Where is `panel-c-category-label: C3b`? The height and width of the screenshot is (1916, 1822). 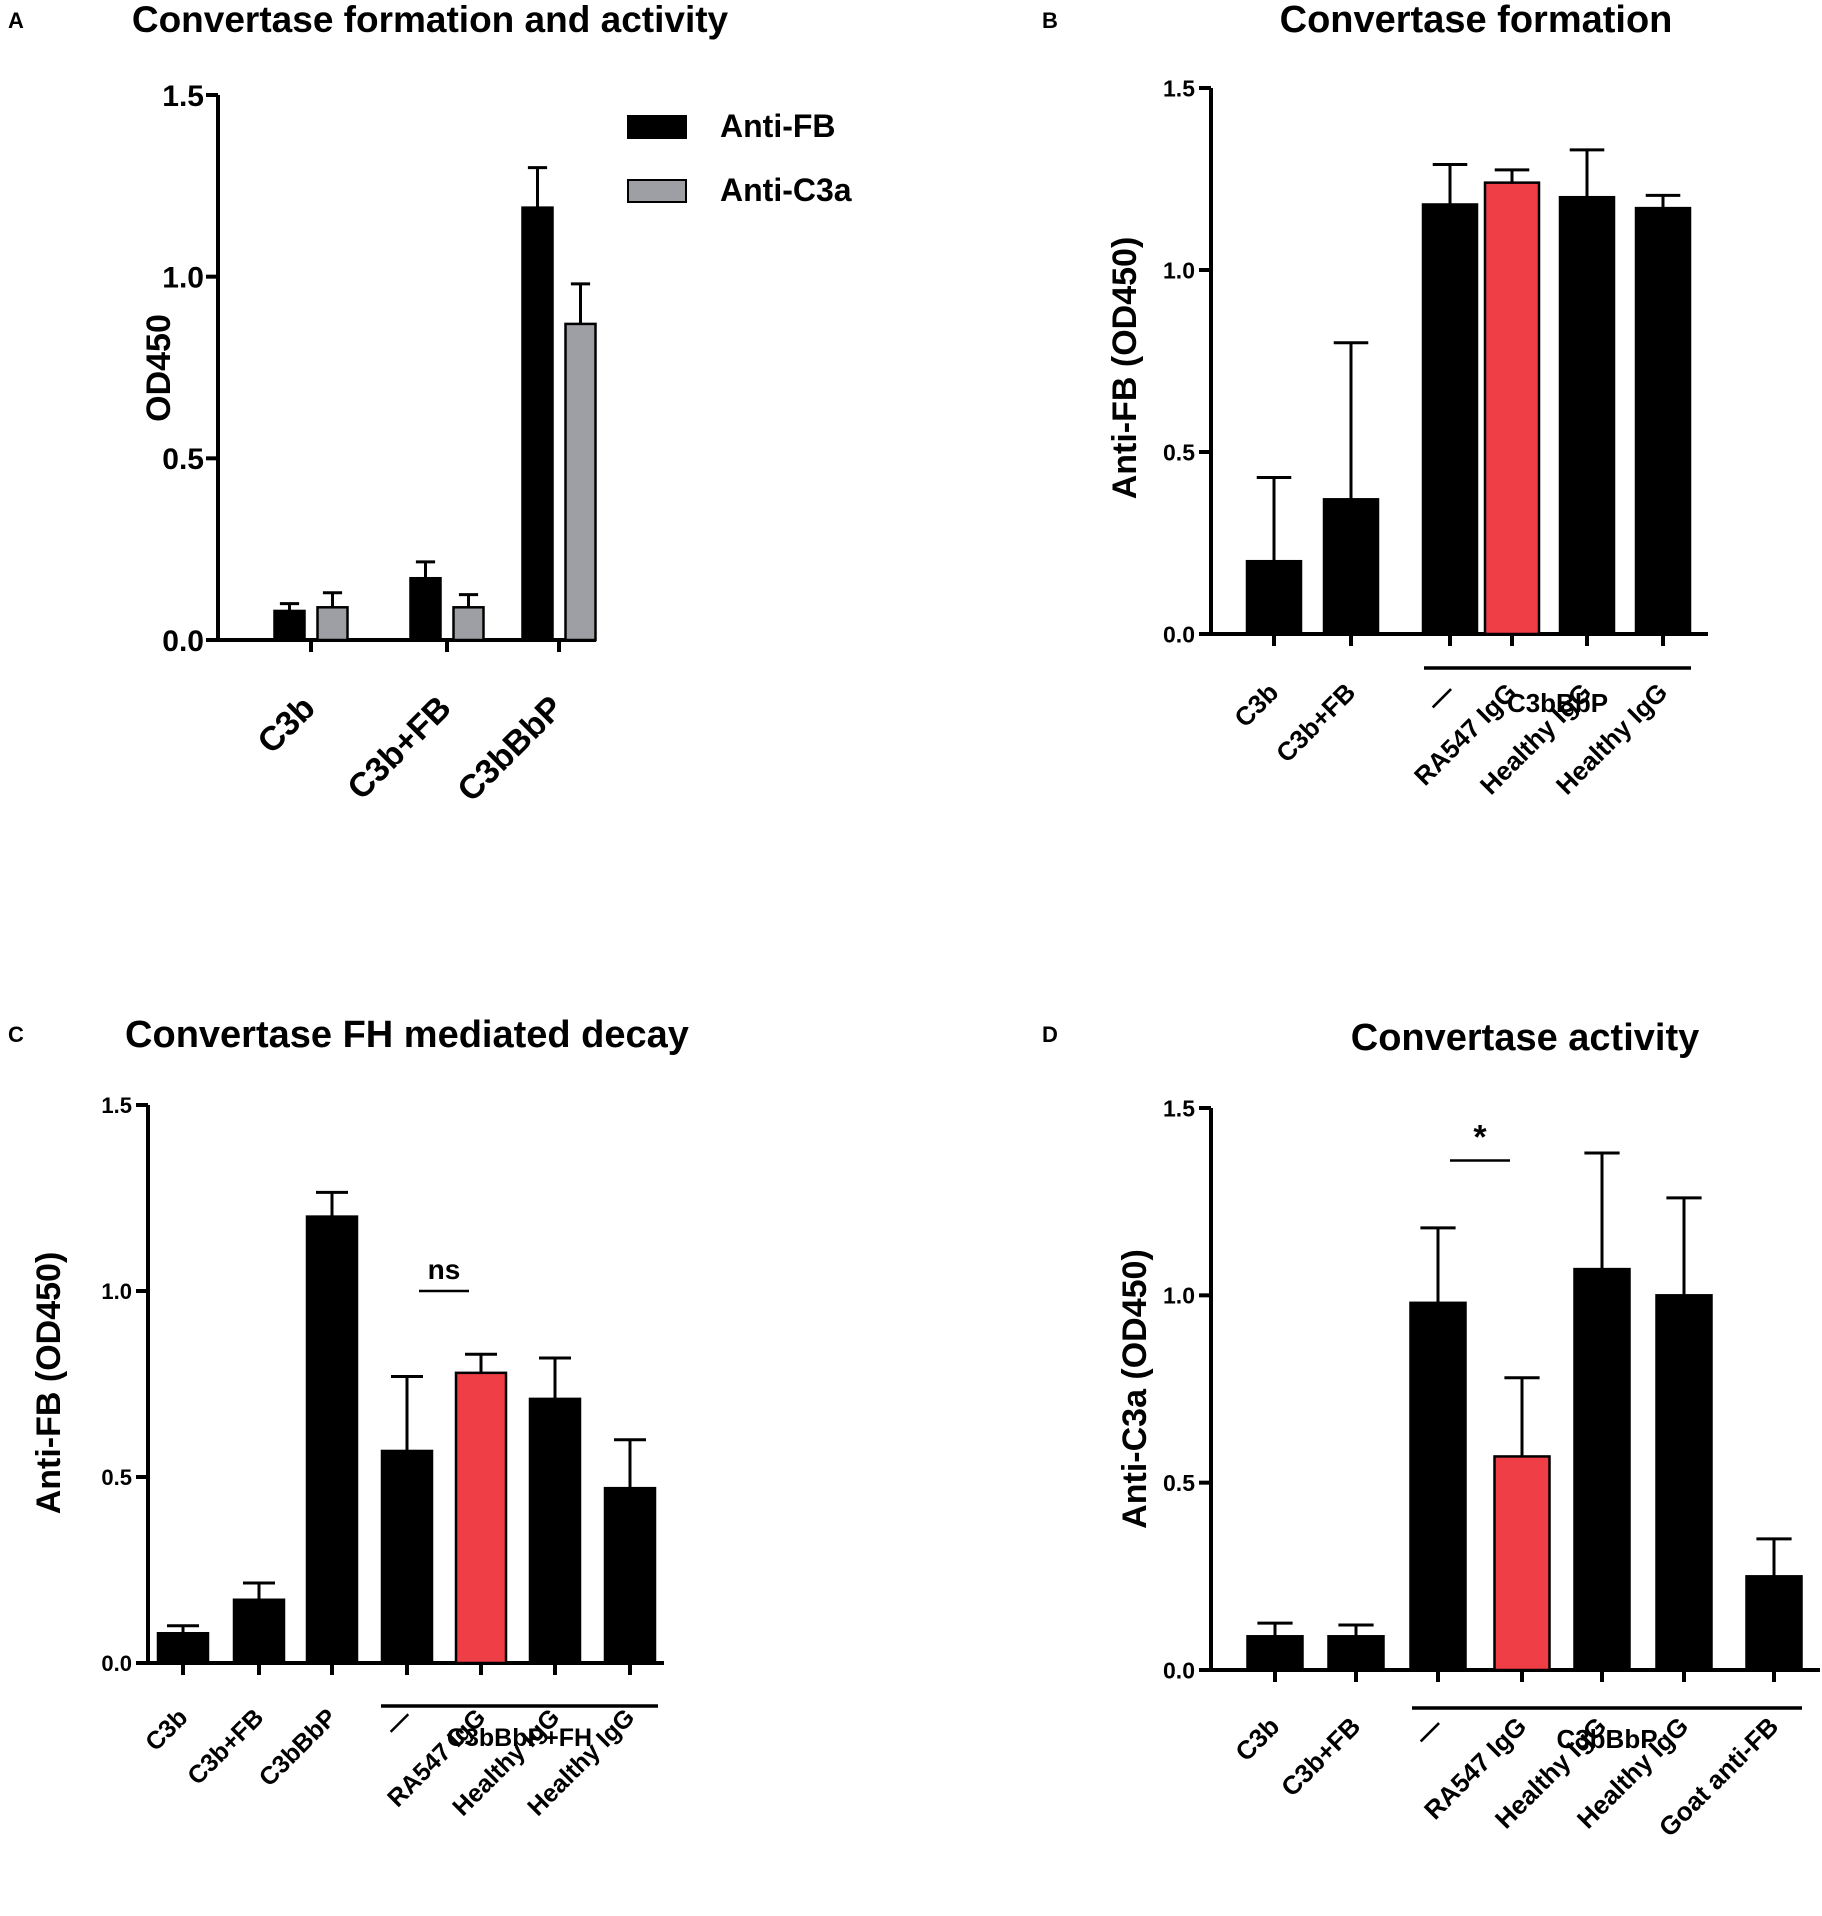 panel-c-category-label: C3b is located at coordinates (166, 1729).